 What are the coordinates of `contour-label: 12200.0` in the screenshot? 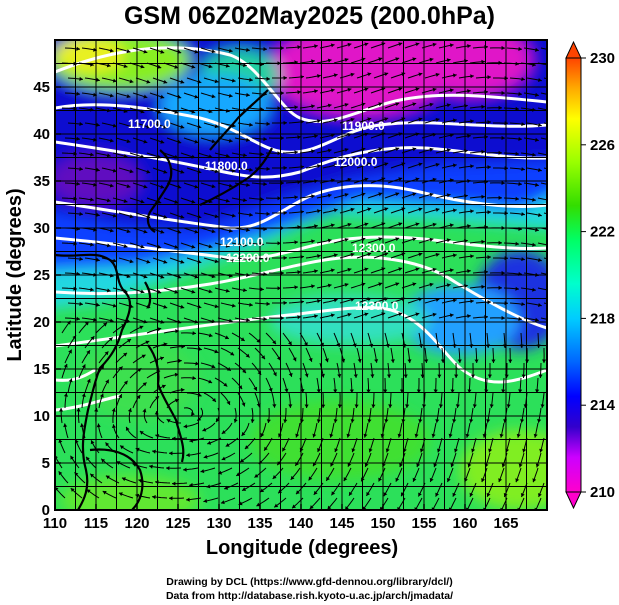 It's located at (248, 258).